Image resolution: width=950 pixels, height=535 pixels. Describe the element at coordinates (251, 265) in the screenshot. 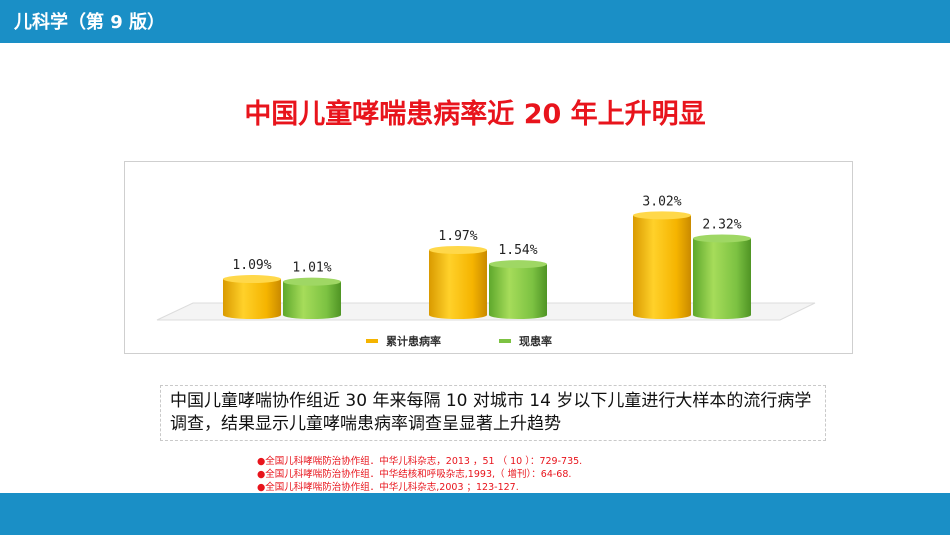

I see `data-label-1-1: 1.09%` at that location.